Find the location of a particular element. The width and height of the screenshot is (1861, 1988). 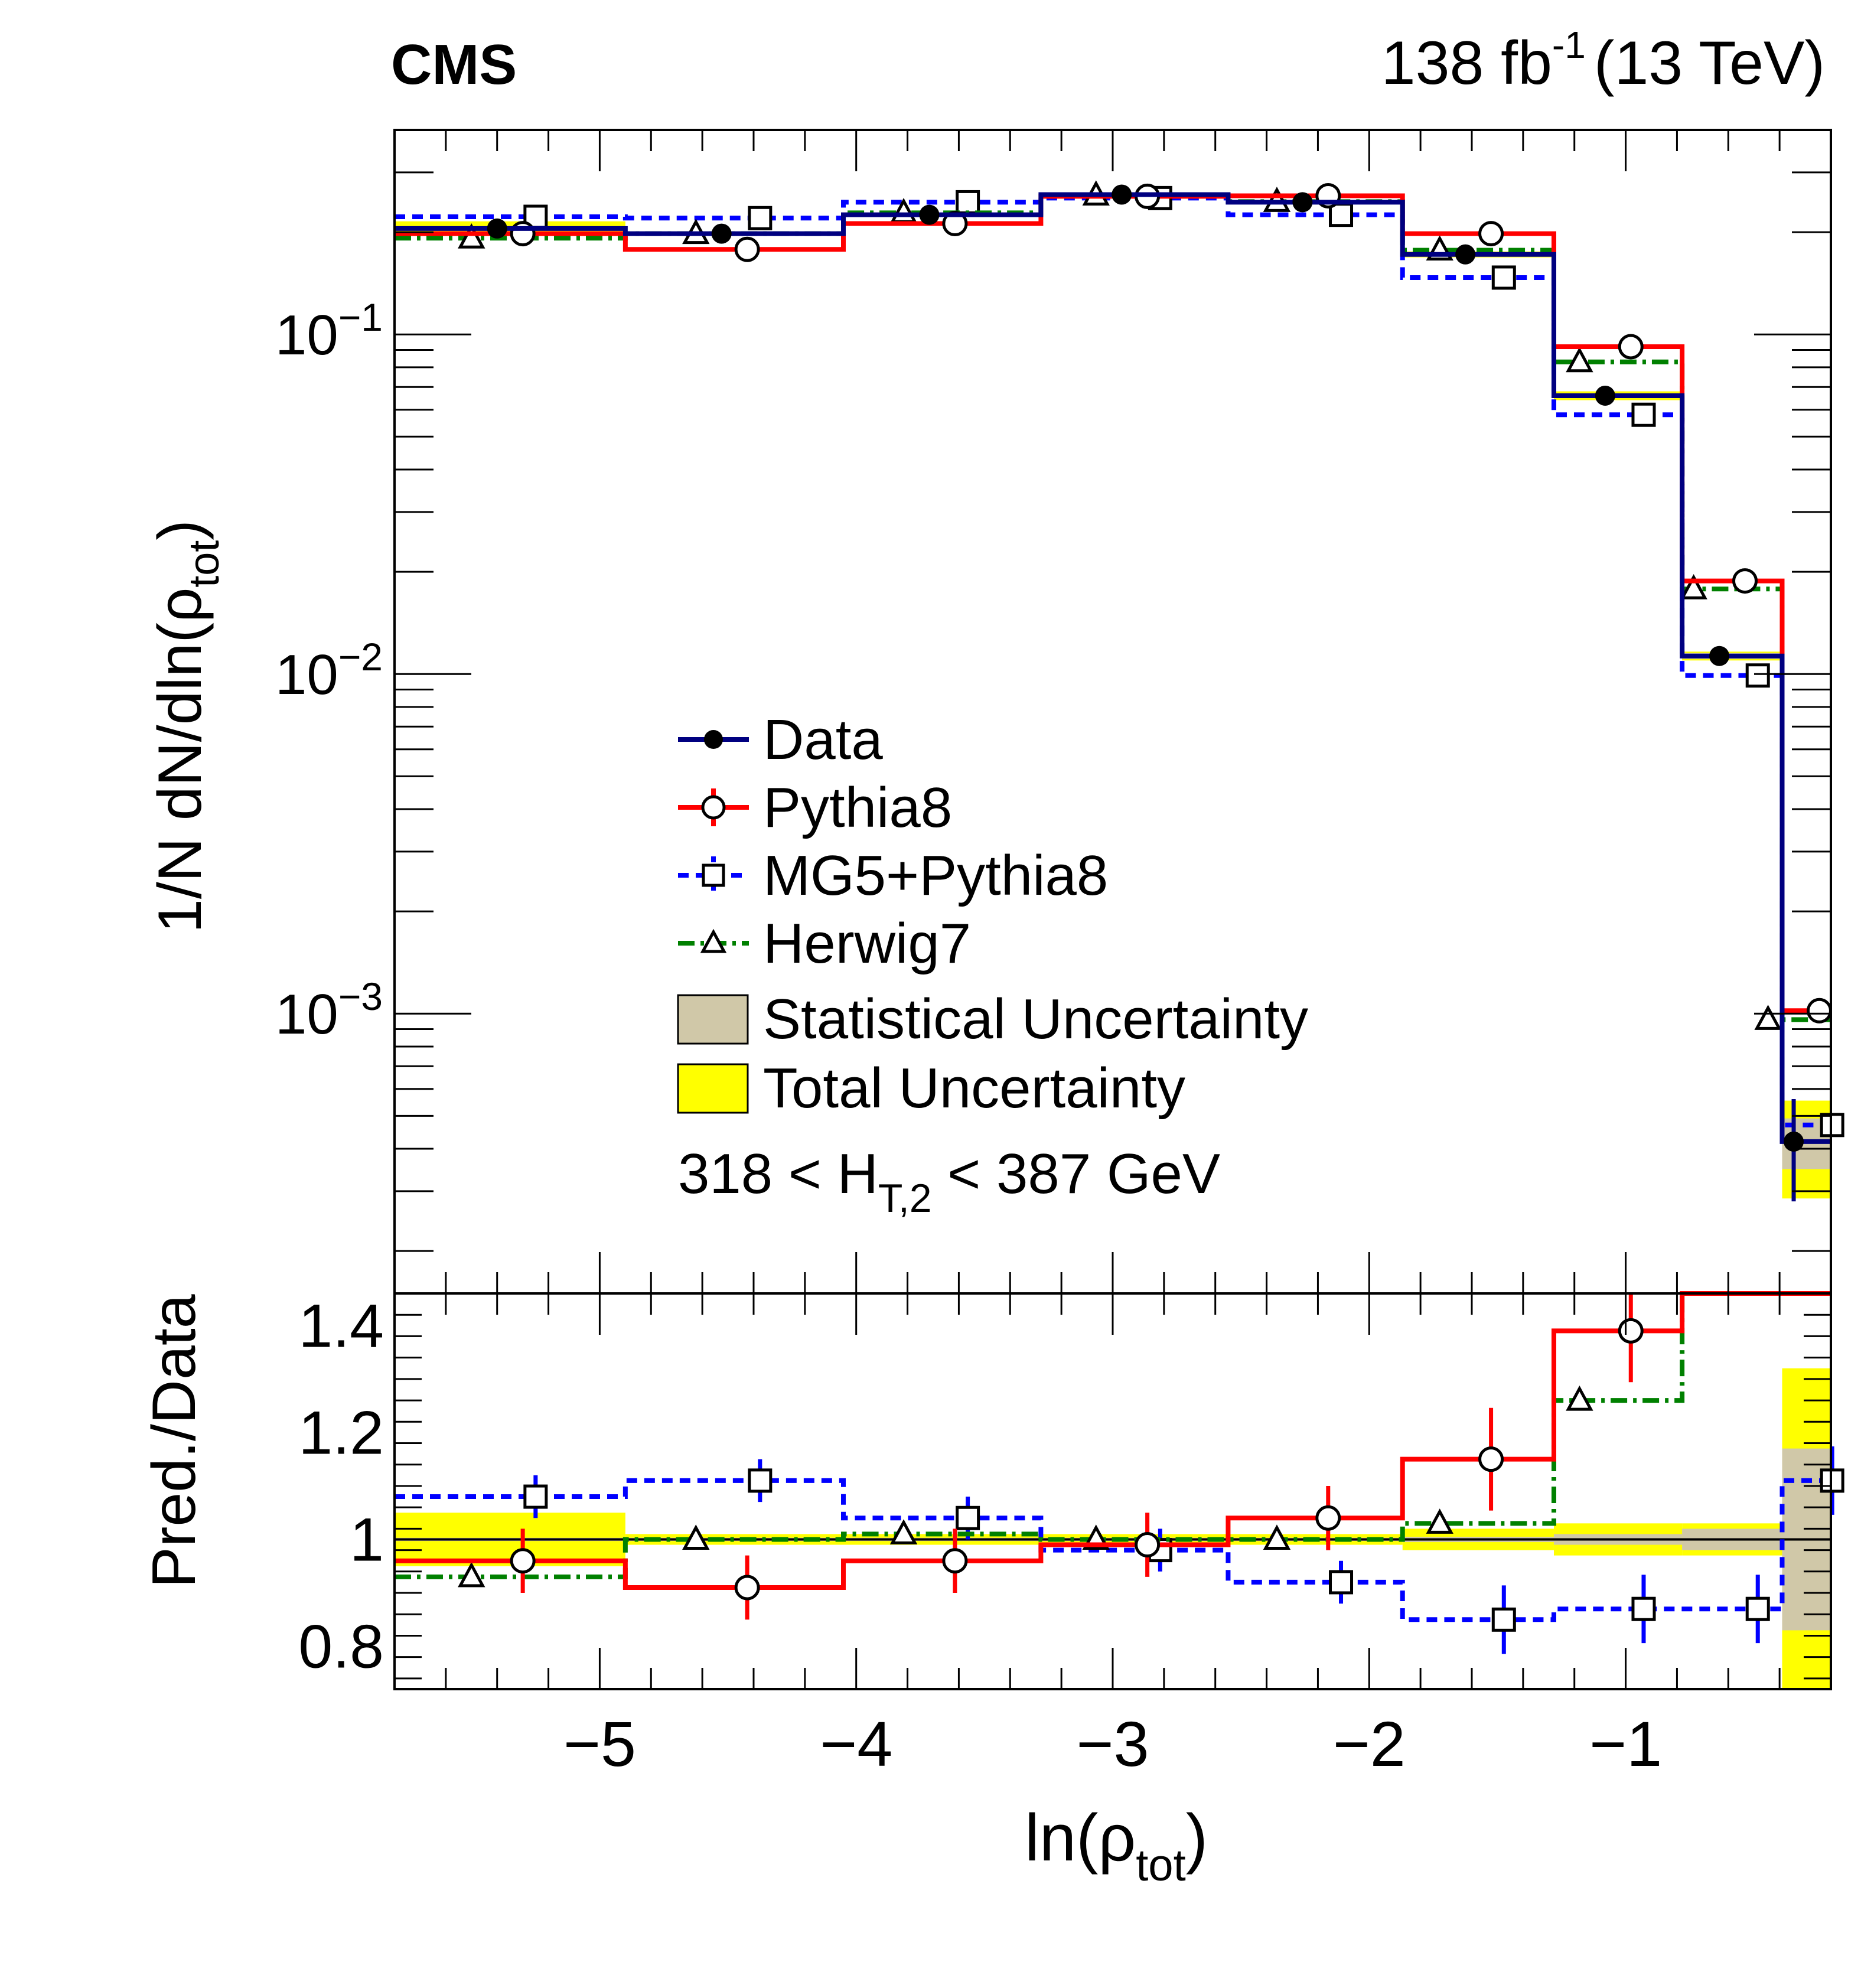

lumi-label: 138 fb-1 (13 TeV) is located at coordinates (1603, 60).